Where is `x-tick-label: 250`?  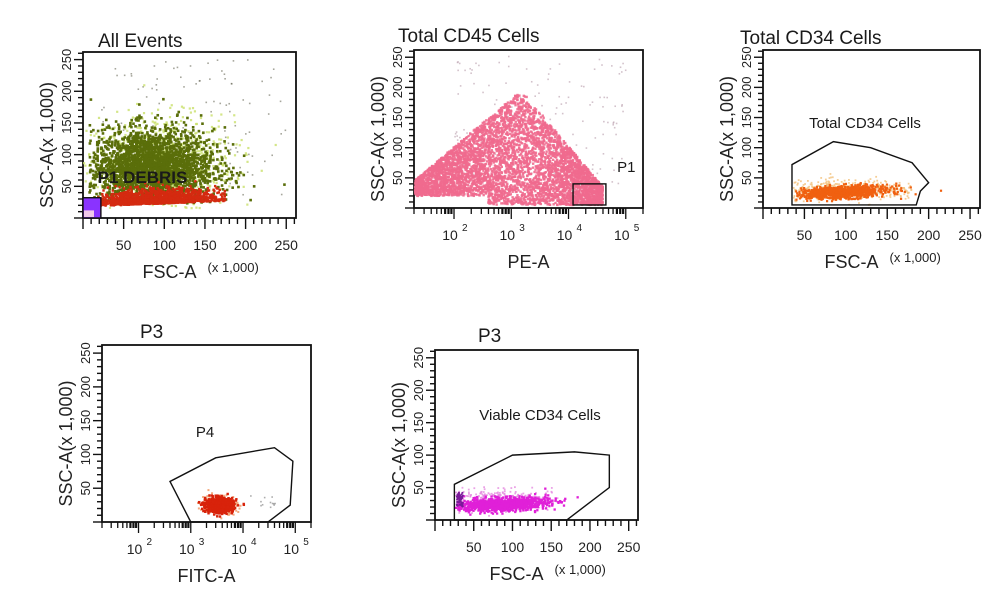 x-tick-label: 250 is located at coordinates (287, 245).